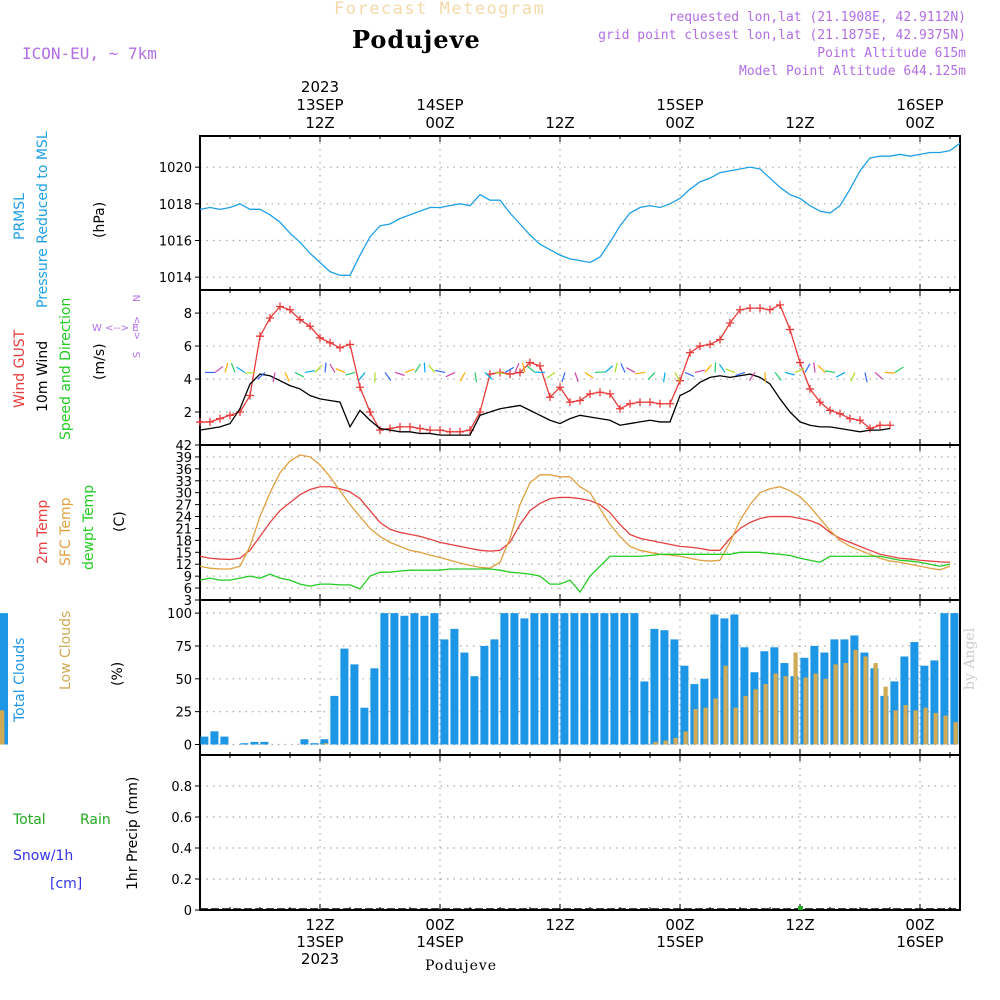 Image resolution: width=1000 pixels, height=1000 pixels. What do you see at coordinates (575, 524) in the screenshot?
I see `temp2m-line` at bounding box center [575, 524].